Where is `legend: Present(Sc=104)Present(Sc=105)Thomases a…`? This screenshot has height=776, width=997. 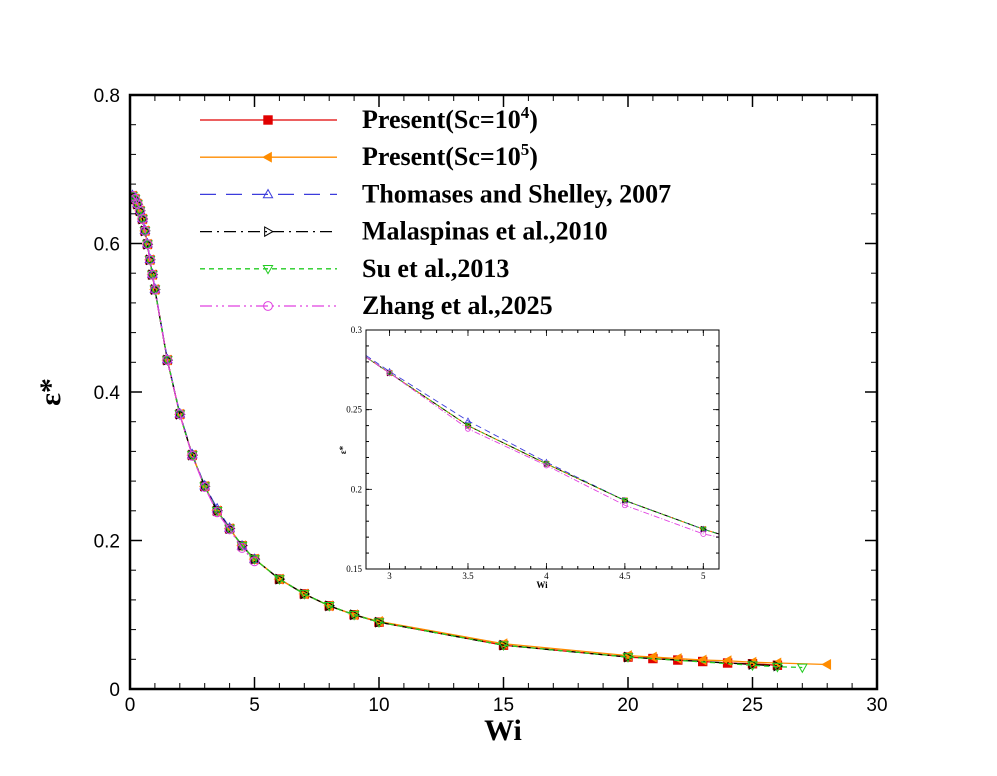 legend: Present(Sc=104)Present(Sc=105)Thomases a… is located at coordinates (435, 211).